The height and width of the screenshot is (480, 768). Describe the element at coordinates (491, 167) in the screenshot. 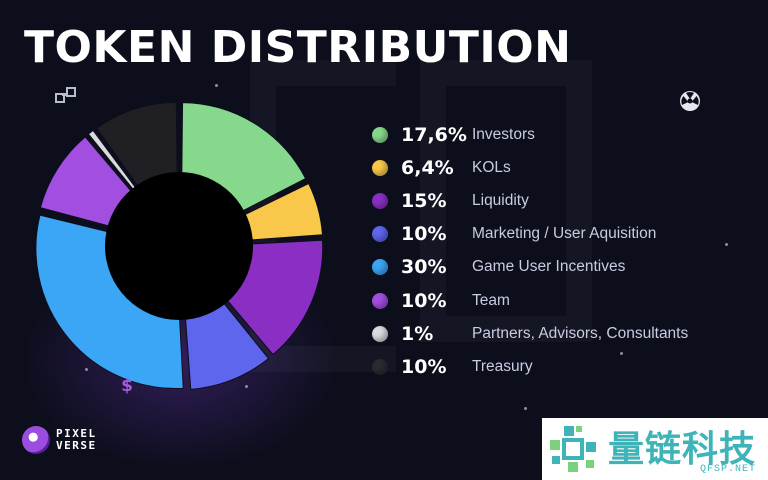

I see `legend-label: KOLs` at that location.